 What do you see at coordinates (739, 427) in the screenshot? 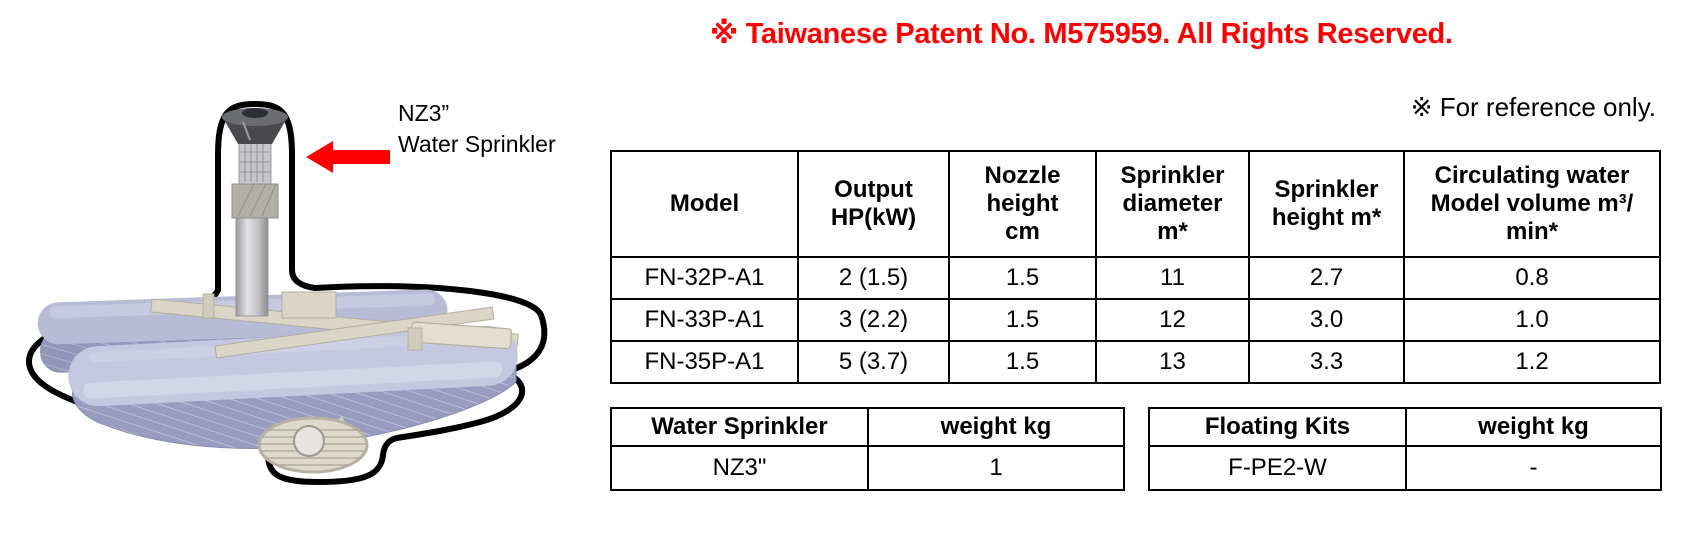
I see `water-sprinkler-header: Water Sprinkler` at bounding box center [739, 427].